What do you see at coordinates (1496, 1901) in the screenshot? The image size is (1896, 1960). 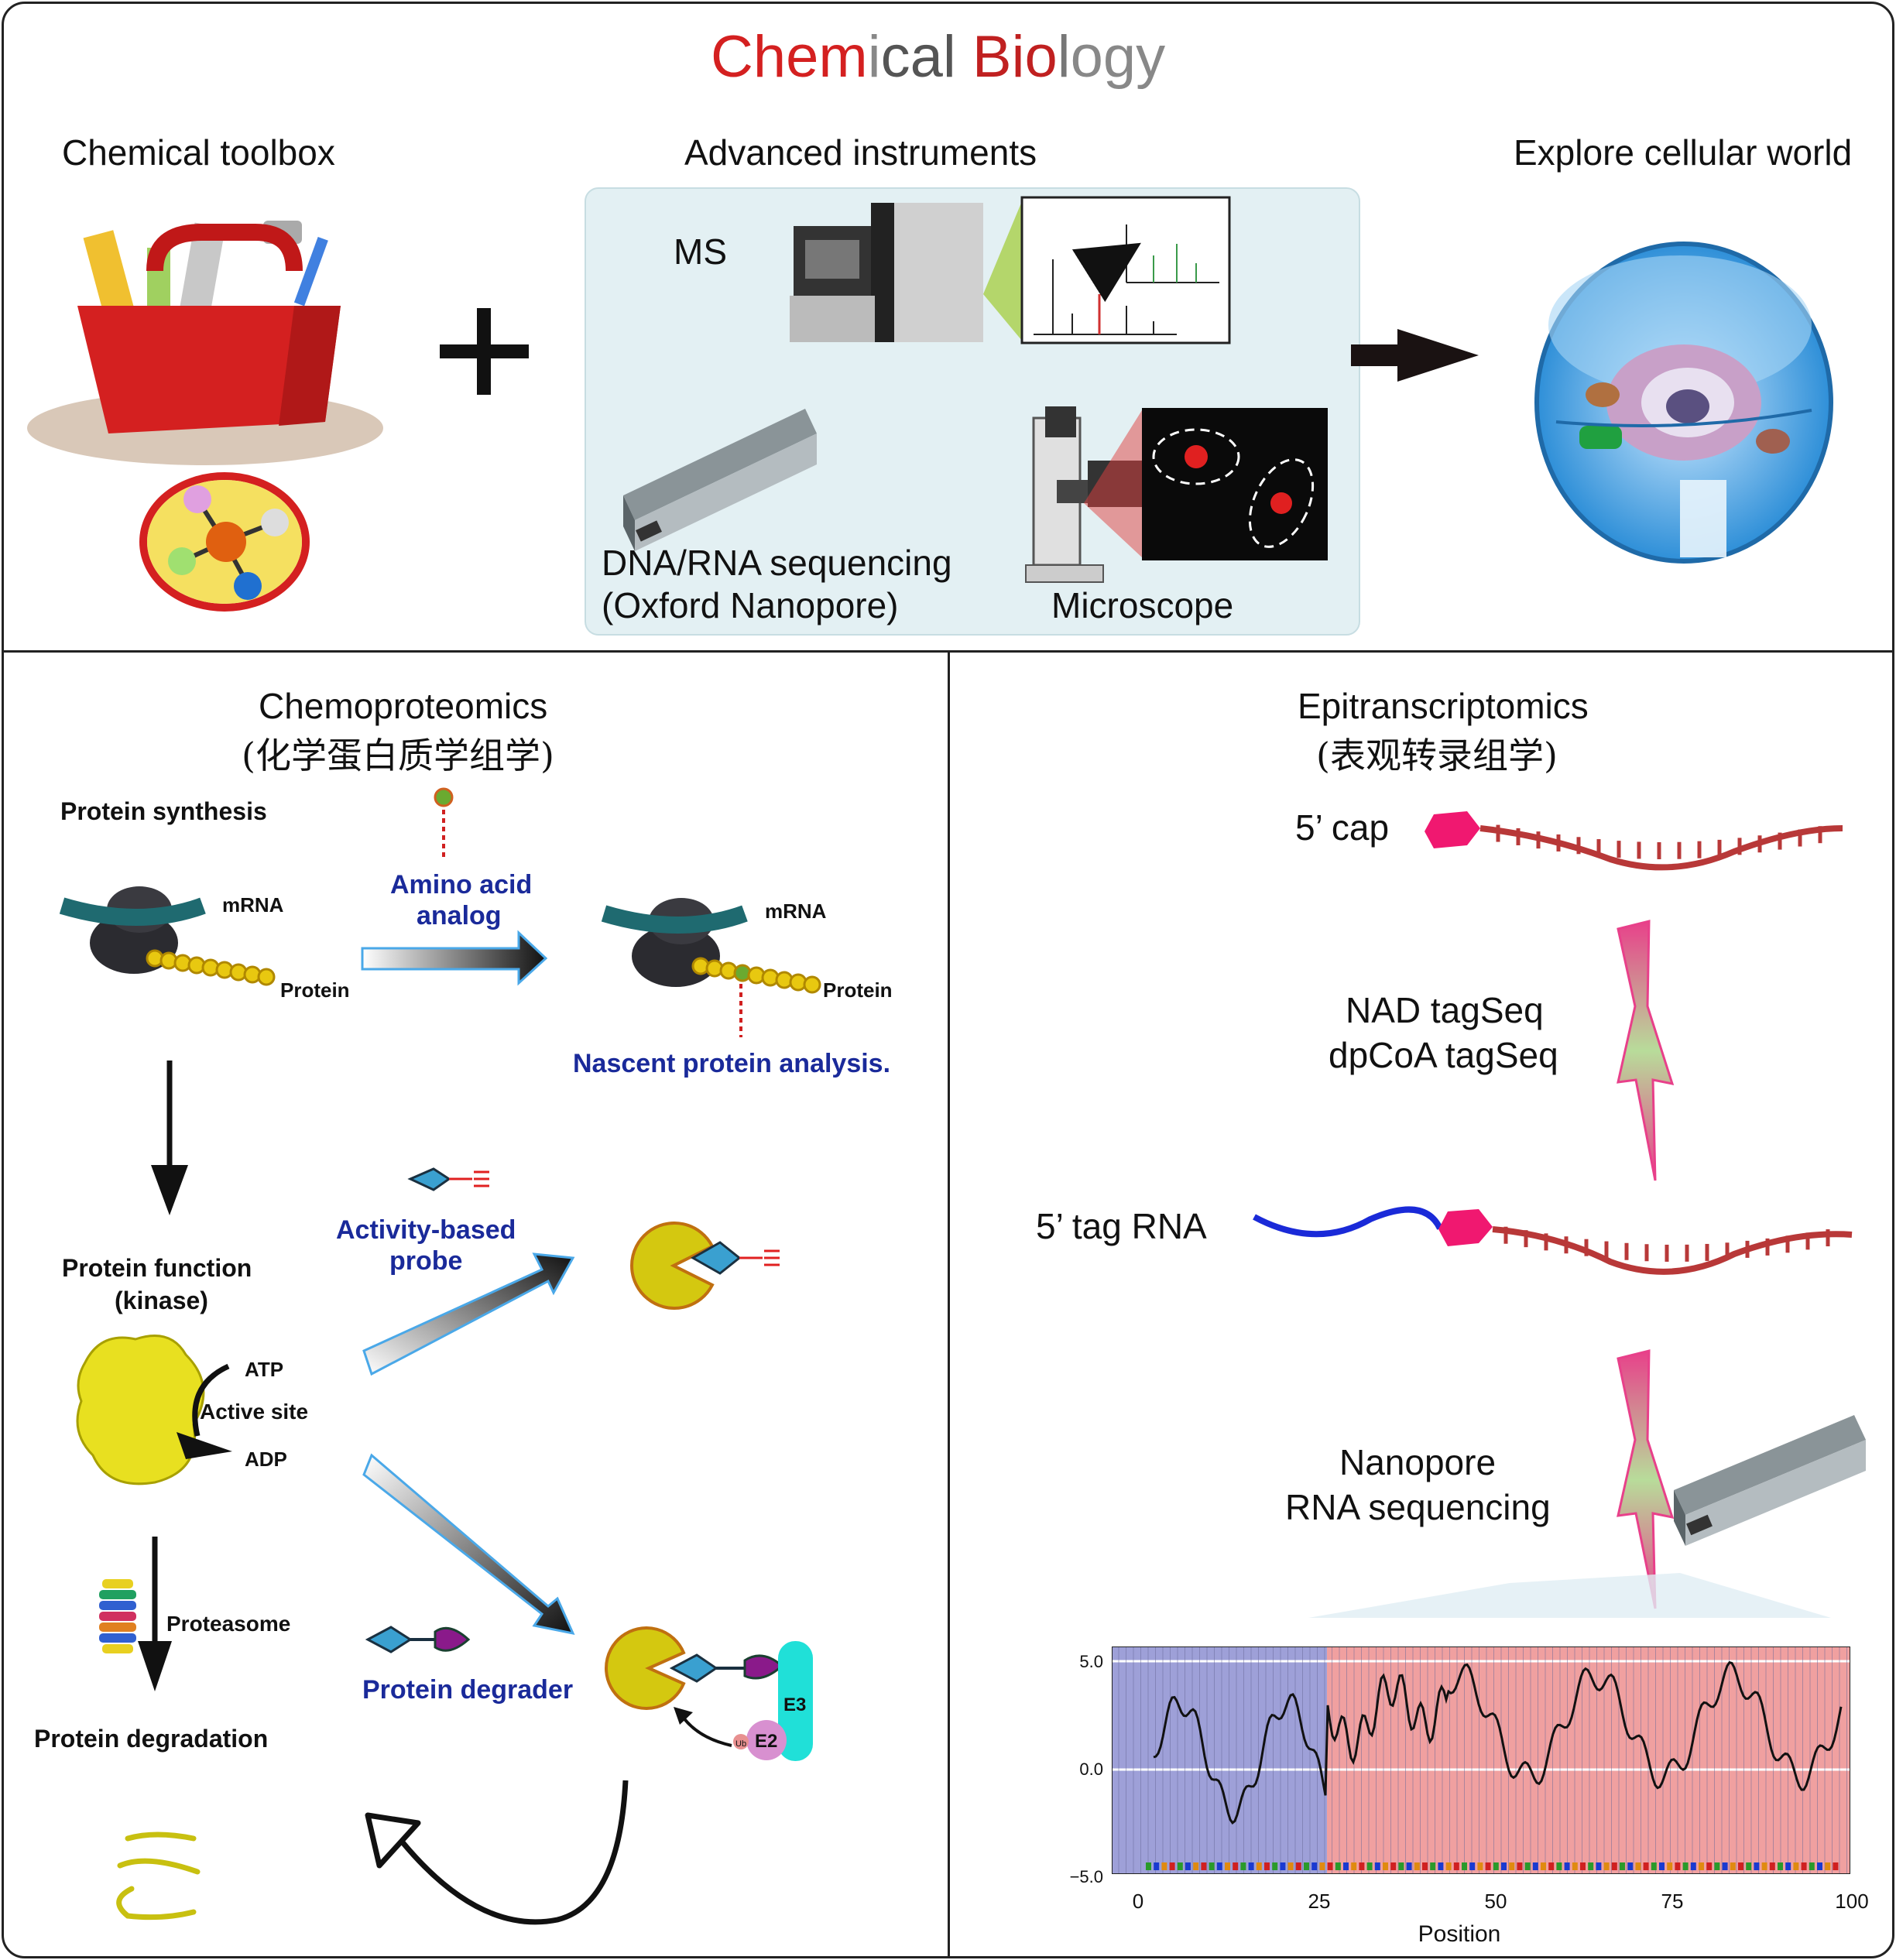 I see `x-tick-50: 50` at bounding box center [1496, 1901].